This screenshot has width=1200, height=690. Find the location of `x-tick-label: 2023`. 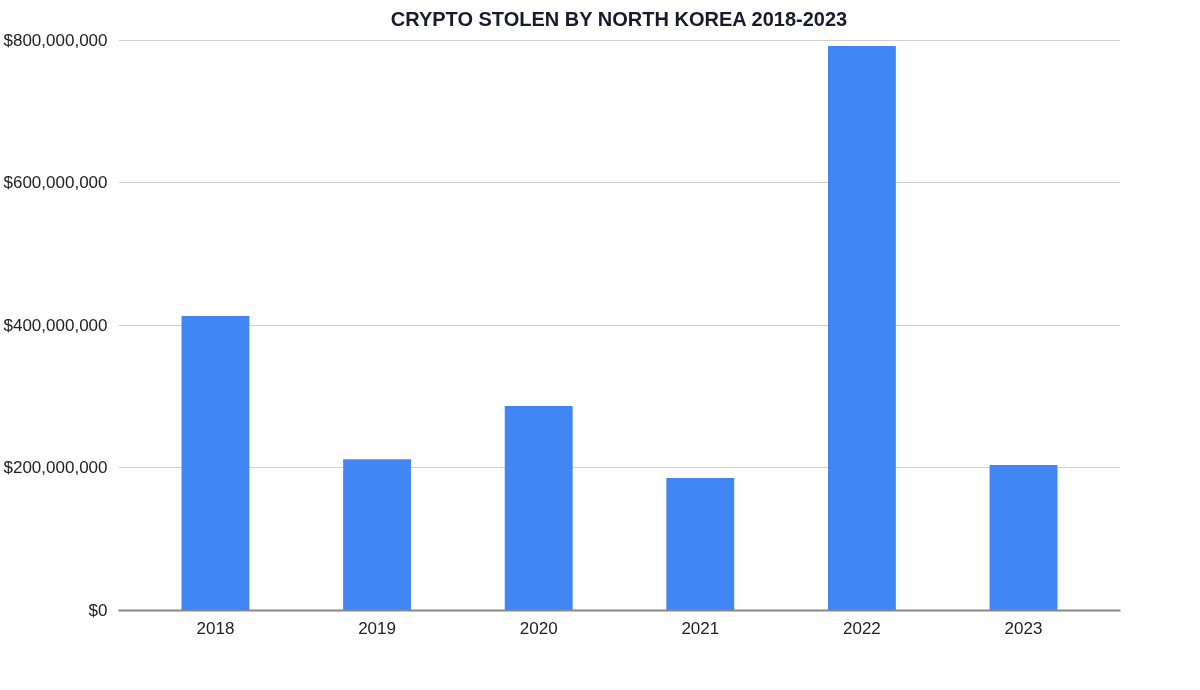

x-tick-label: 2023 is located at coordinates (1023, 628).